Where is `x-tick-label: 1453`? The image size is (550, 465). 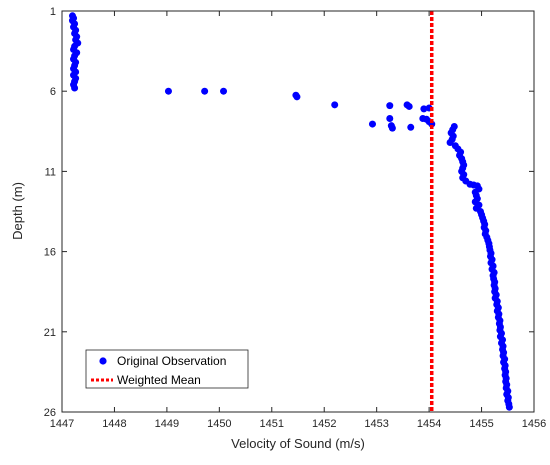 x-tick-label: 1453 is located at coordinates (376, 424).